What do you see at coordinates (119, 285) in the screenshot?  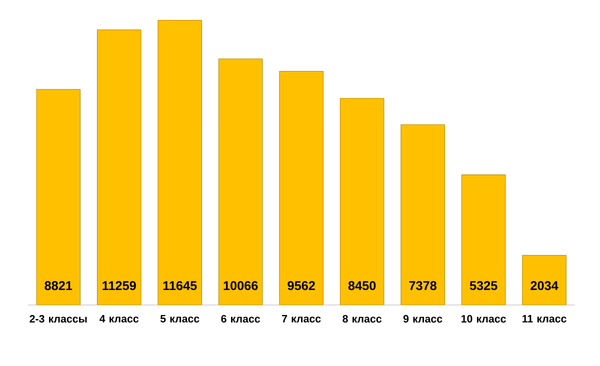 I see `data-label: 11259` at bounding box center [119, 285].